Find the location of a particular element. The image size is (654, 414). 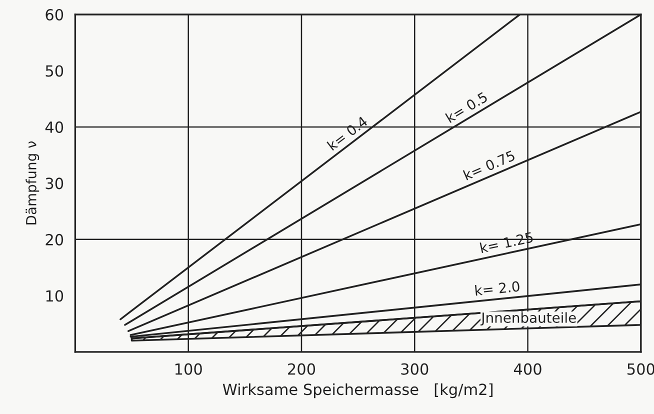

x-tick-label: 300 is located at coordinates (414, 369).